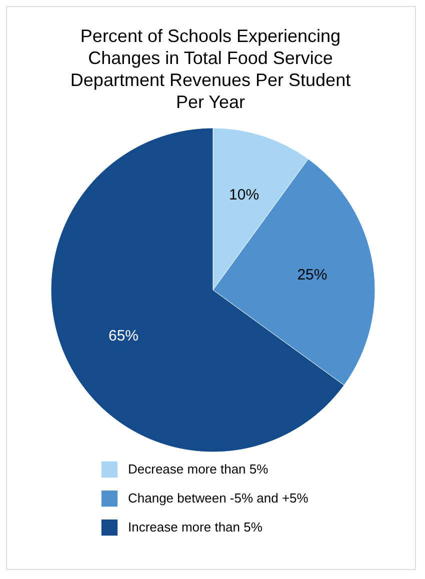  What do you see at coordinates (218, 498) in the screenshot?
I see `legend-label: Change between -5% and +5%` at bounding box center [218, 498].